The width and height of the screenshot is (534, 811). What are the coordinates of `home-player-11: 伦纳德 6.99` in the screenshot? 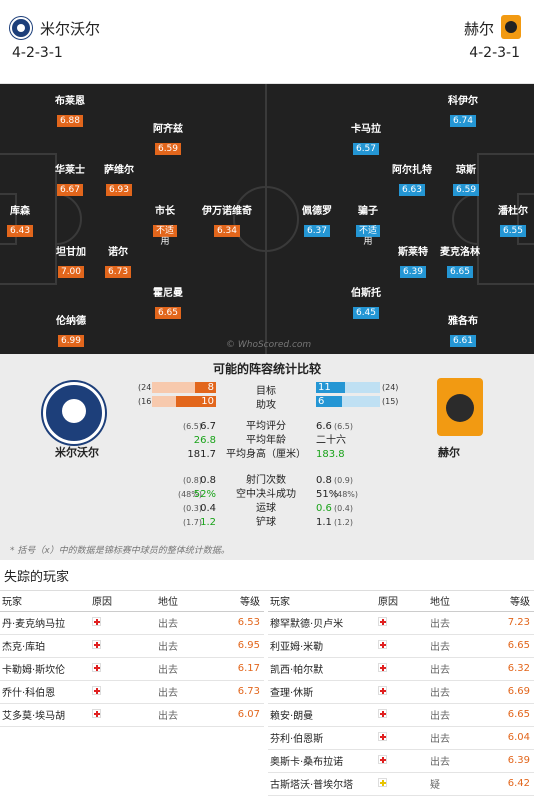 It's located at (71, 331).